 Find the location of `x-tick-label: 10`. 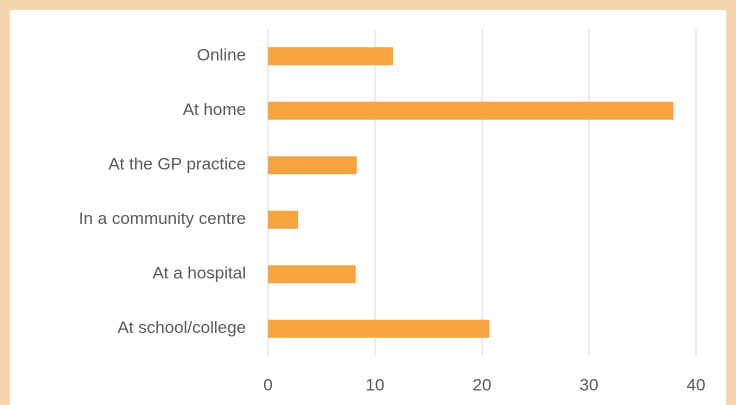

x-tick-label: 10 is located at coordinates (375, 384).